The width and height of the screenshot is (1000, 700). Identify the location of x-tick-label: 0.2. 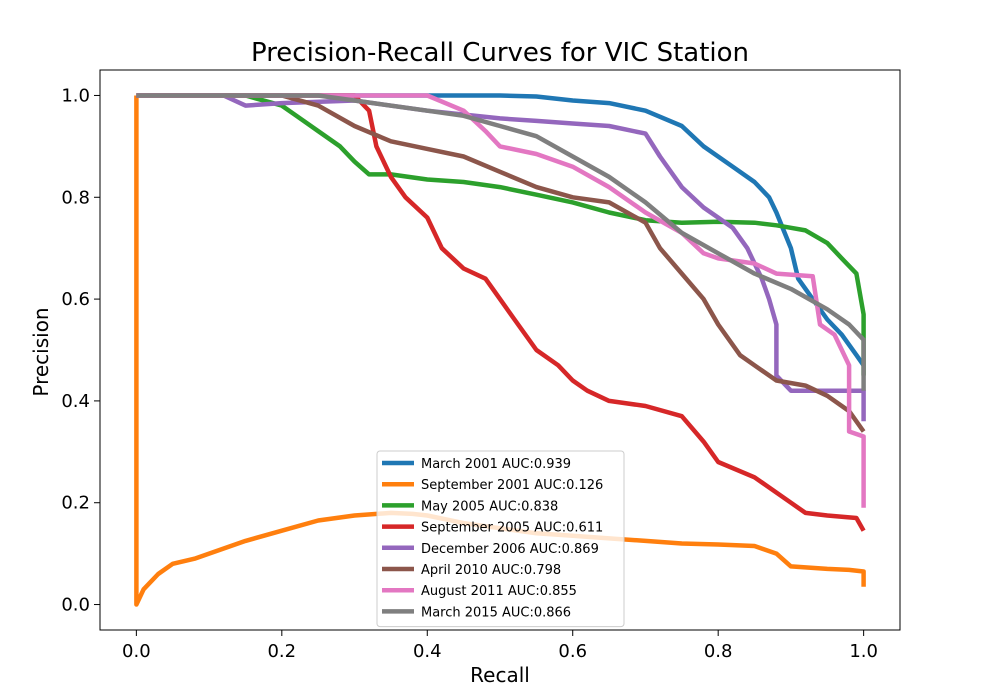
(281, 651).